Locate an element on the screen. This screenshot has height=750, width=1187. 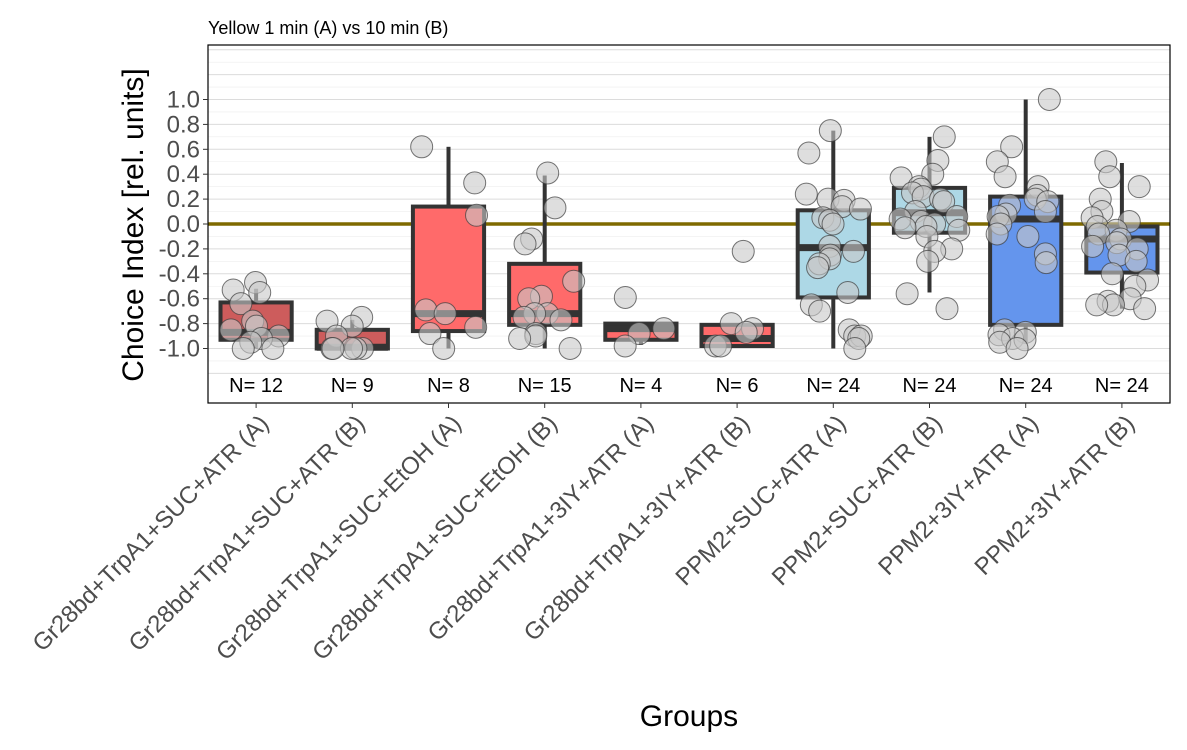
y-axis-label: Choice Index [rel. units] is located at coordinates (133, 225).